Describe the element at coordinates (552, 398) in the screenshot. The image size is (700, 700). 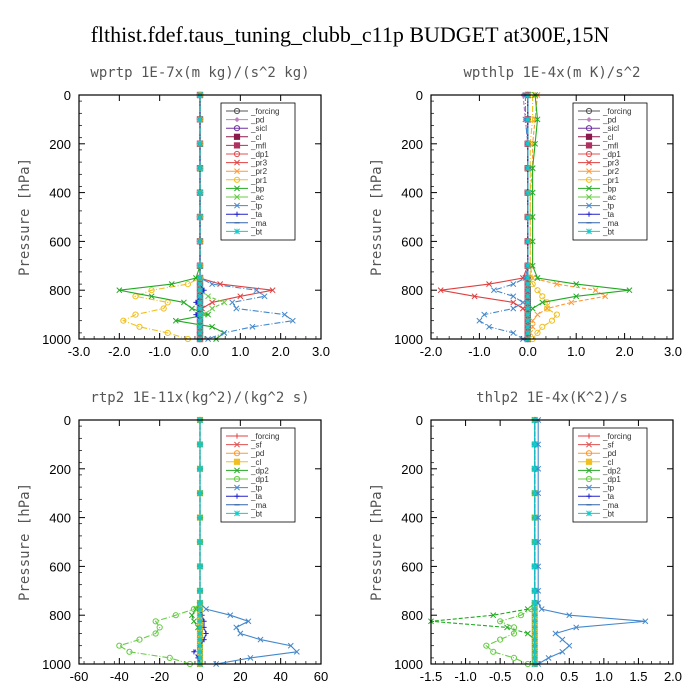
I see `chart-title: thlp2 1E-4x(K^2)/s` at that location.